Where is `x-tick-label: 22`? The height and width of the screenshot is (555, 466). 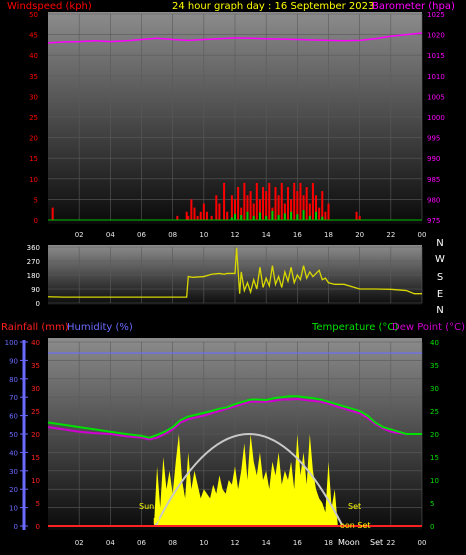
x-tick-label: 22 is located at coordinates (390, 543).